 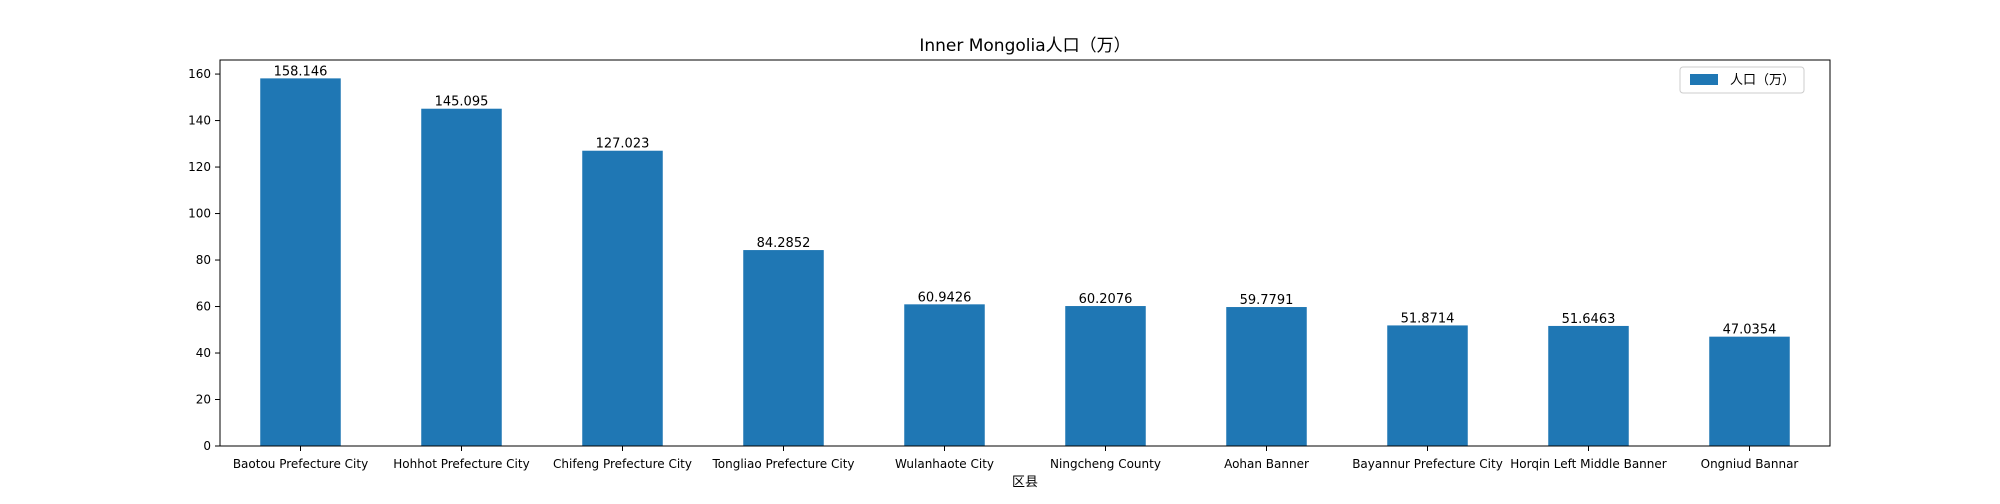 What do you see at coordinates (1750, 330) in the screenshot?
I see `data-label: 47.0354` at bounding box center [1750, 330].